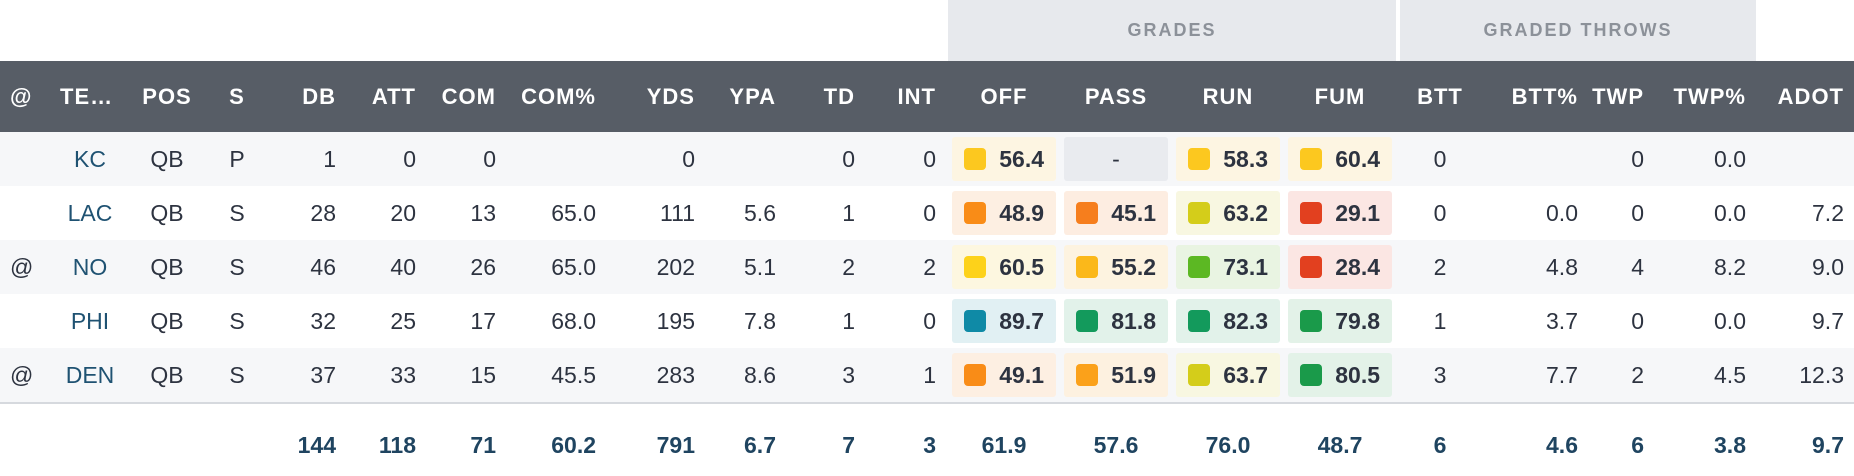  I want to click on cell-com-pct: 45.5, so click(573, 375).